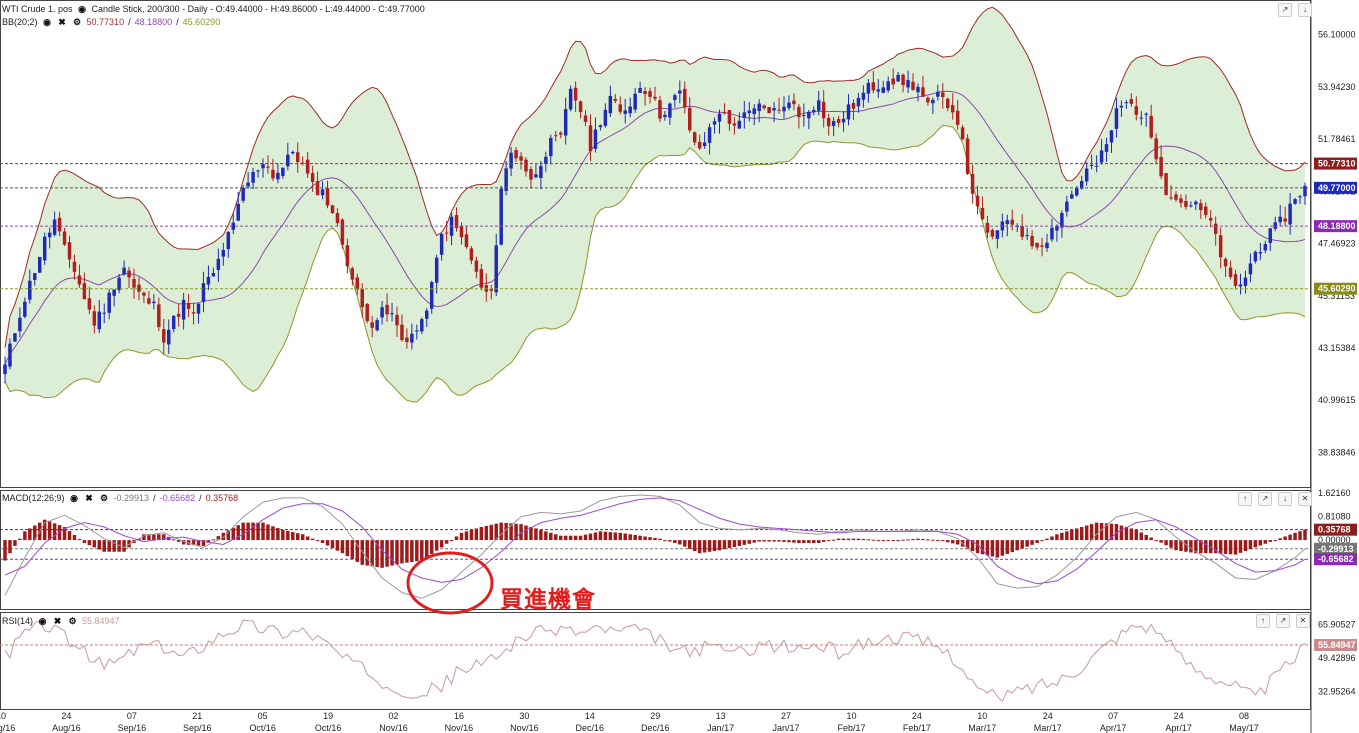  I want to click on macd-marker-label: -0.29913, so click(1336, 549).